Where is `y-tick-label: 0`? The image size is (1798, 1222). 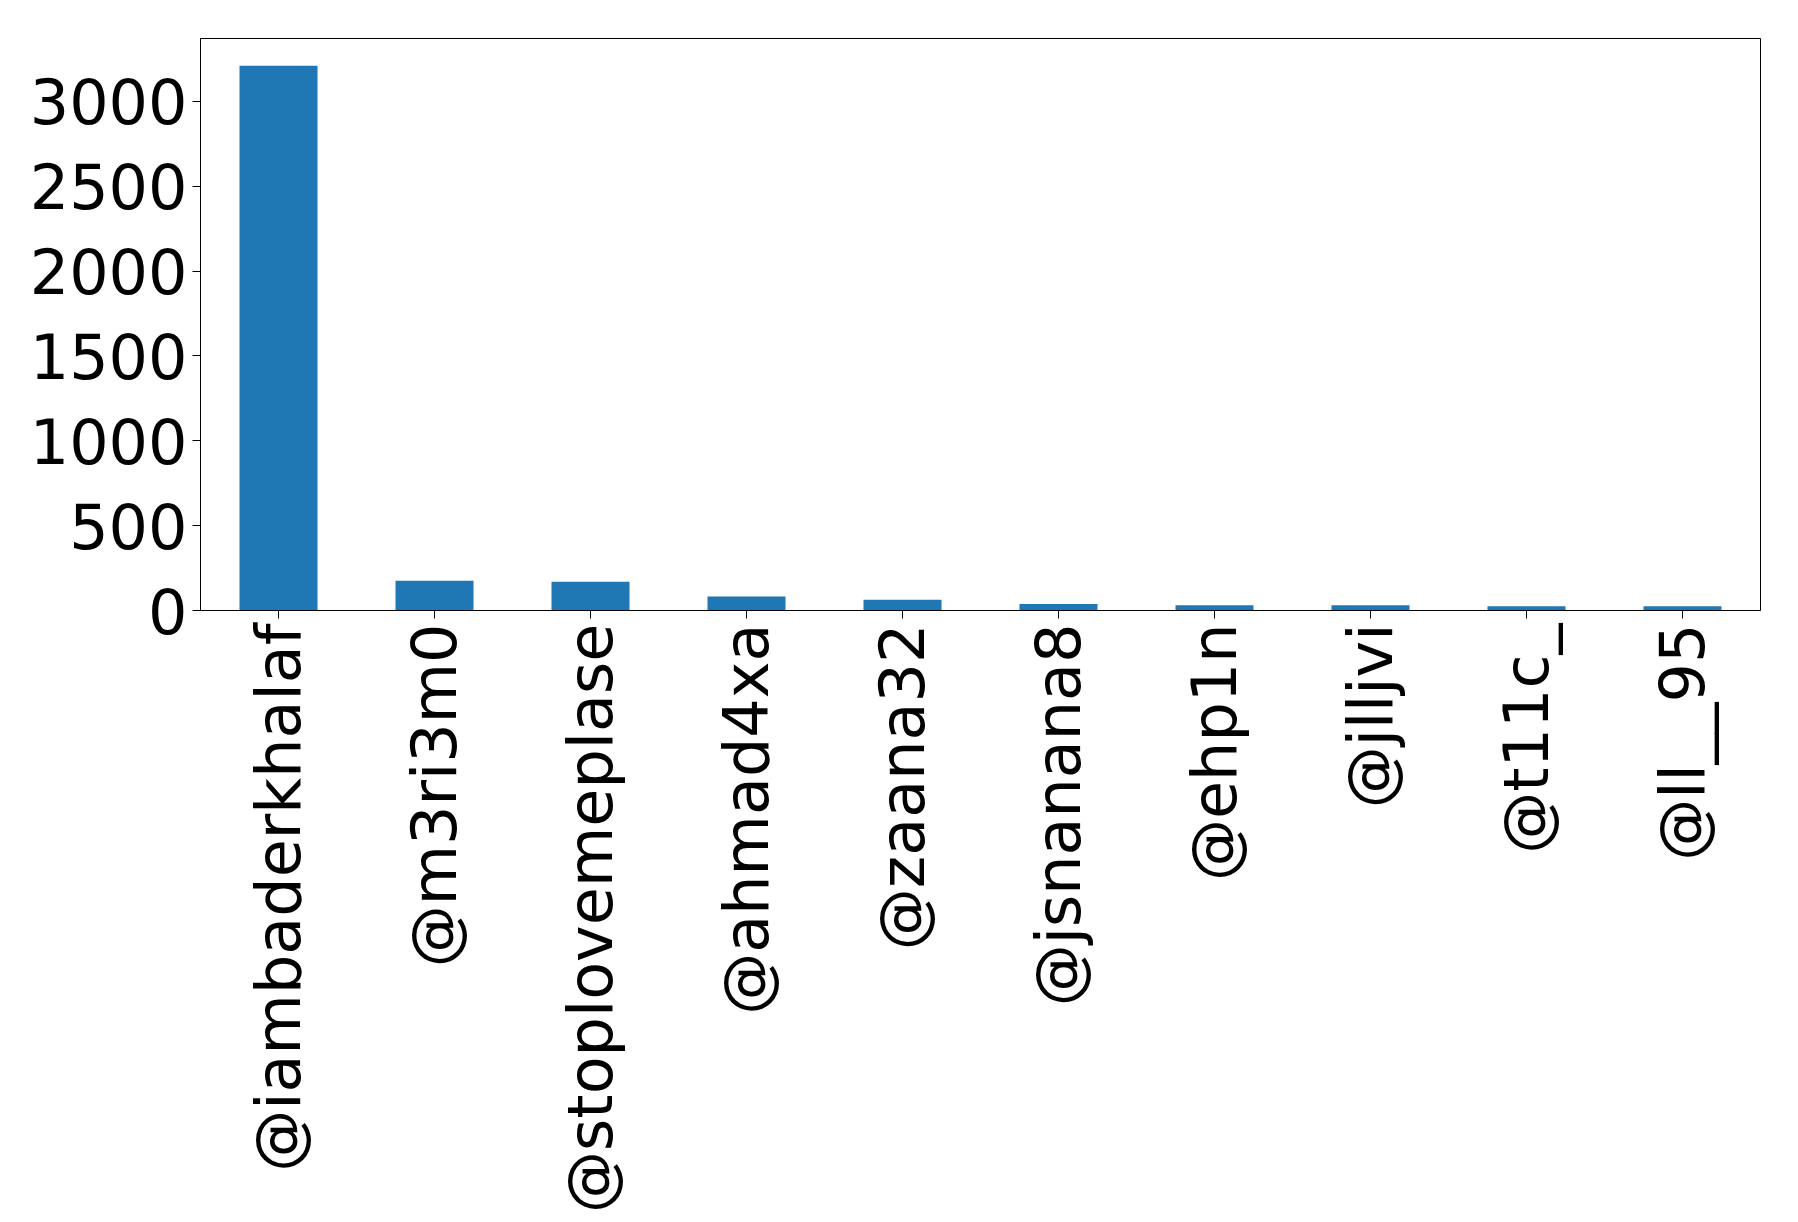
y-tick-label: 0 is located at coordinates (168, 612).